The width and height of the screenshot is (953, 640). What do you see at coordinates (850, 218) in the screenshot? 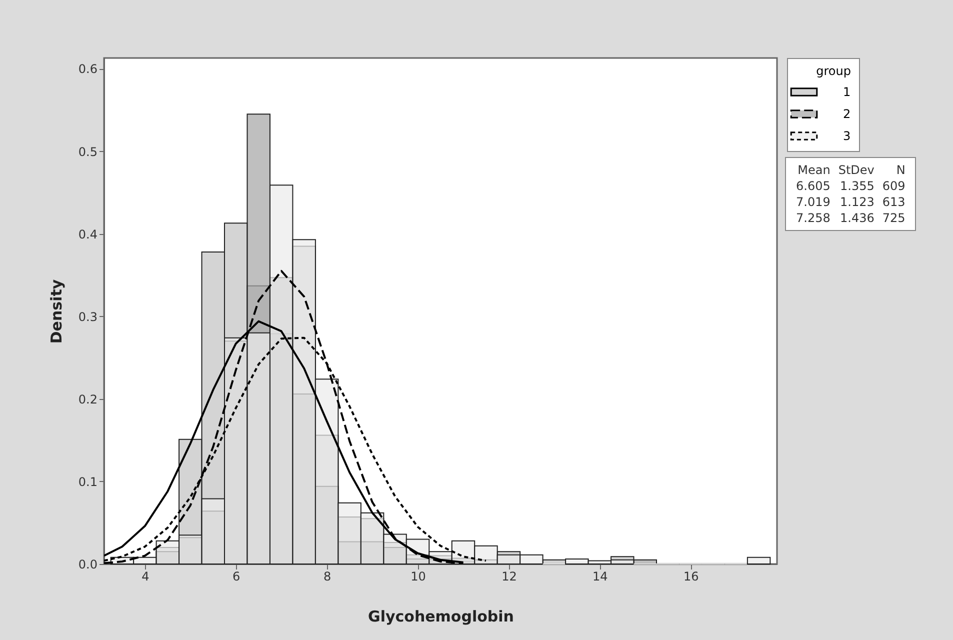
I see `text: 7.258 1.436 725` at bounding box center [850, 218].